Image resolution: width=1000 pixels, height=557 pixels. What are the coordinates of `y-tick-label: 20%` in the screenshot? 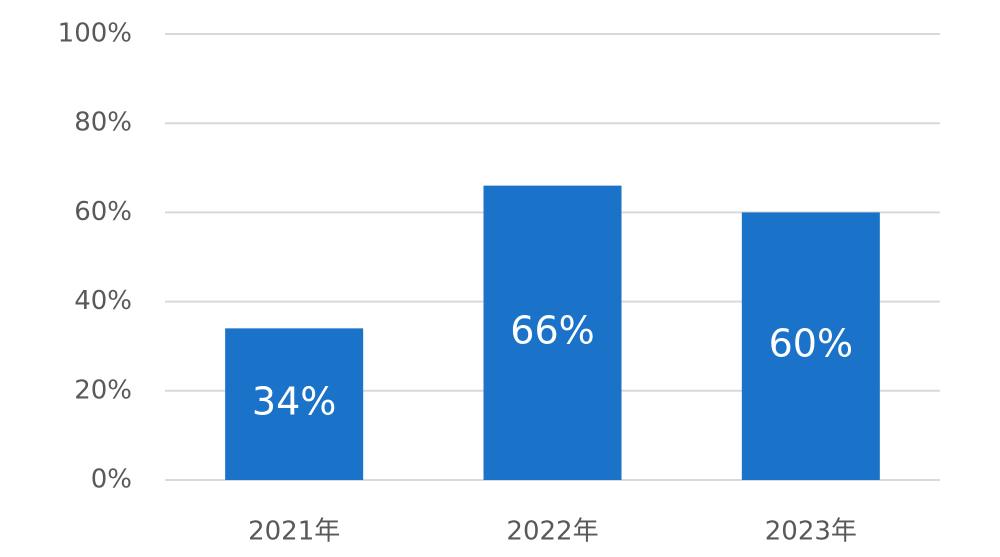 It's located at (103, 390).